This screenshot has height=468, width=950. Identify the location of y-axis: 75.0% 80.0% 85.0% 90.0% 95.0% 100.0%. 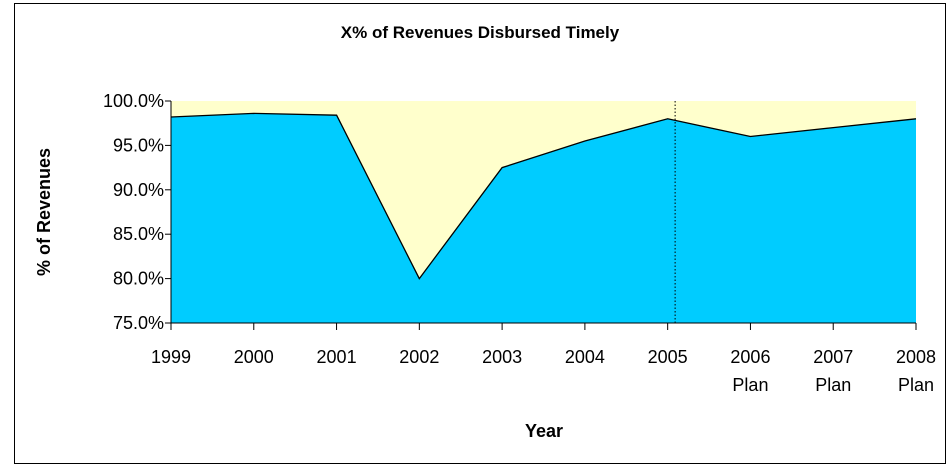
(137, 212).